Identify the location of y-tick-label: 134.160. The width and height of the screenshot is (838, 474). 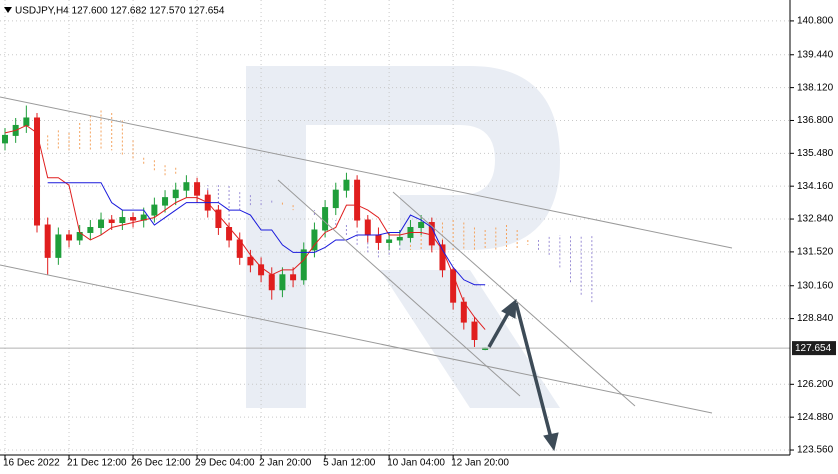
(815, 186).